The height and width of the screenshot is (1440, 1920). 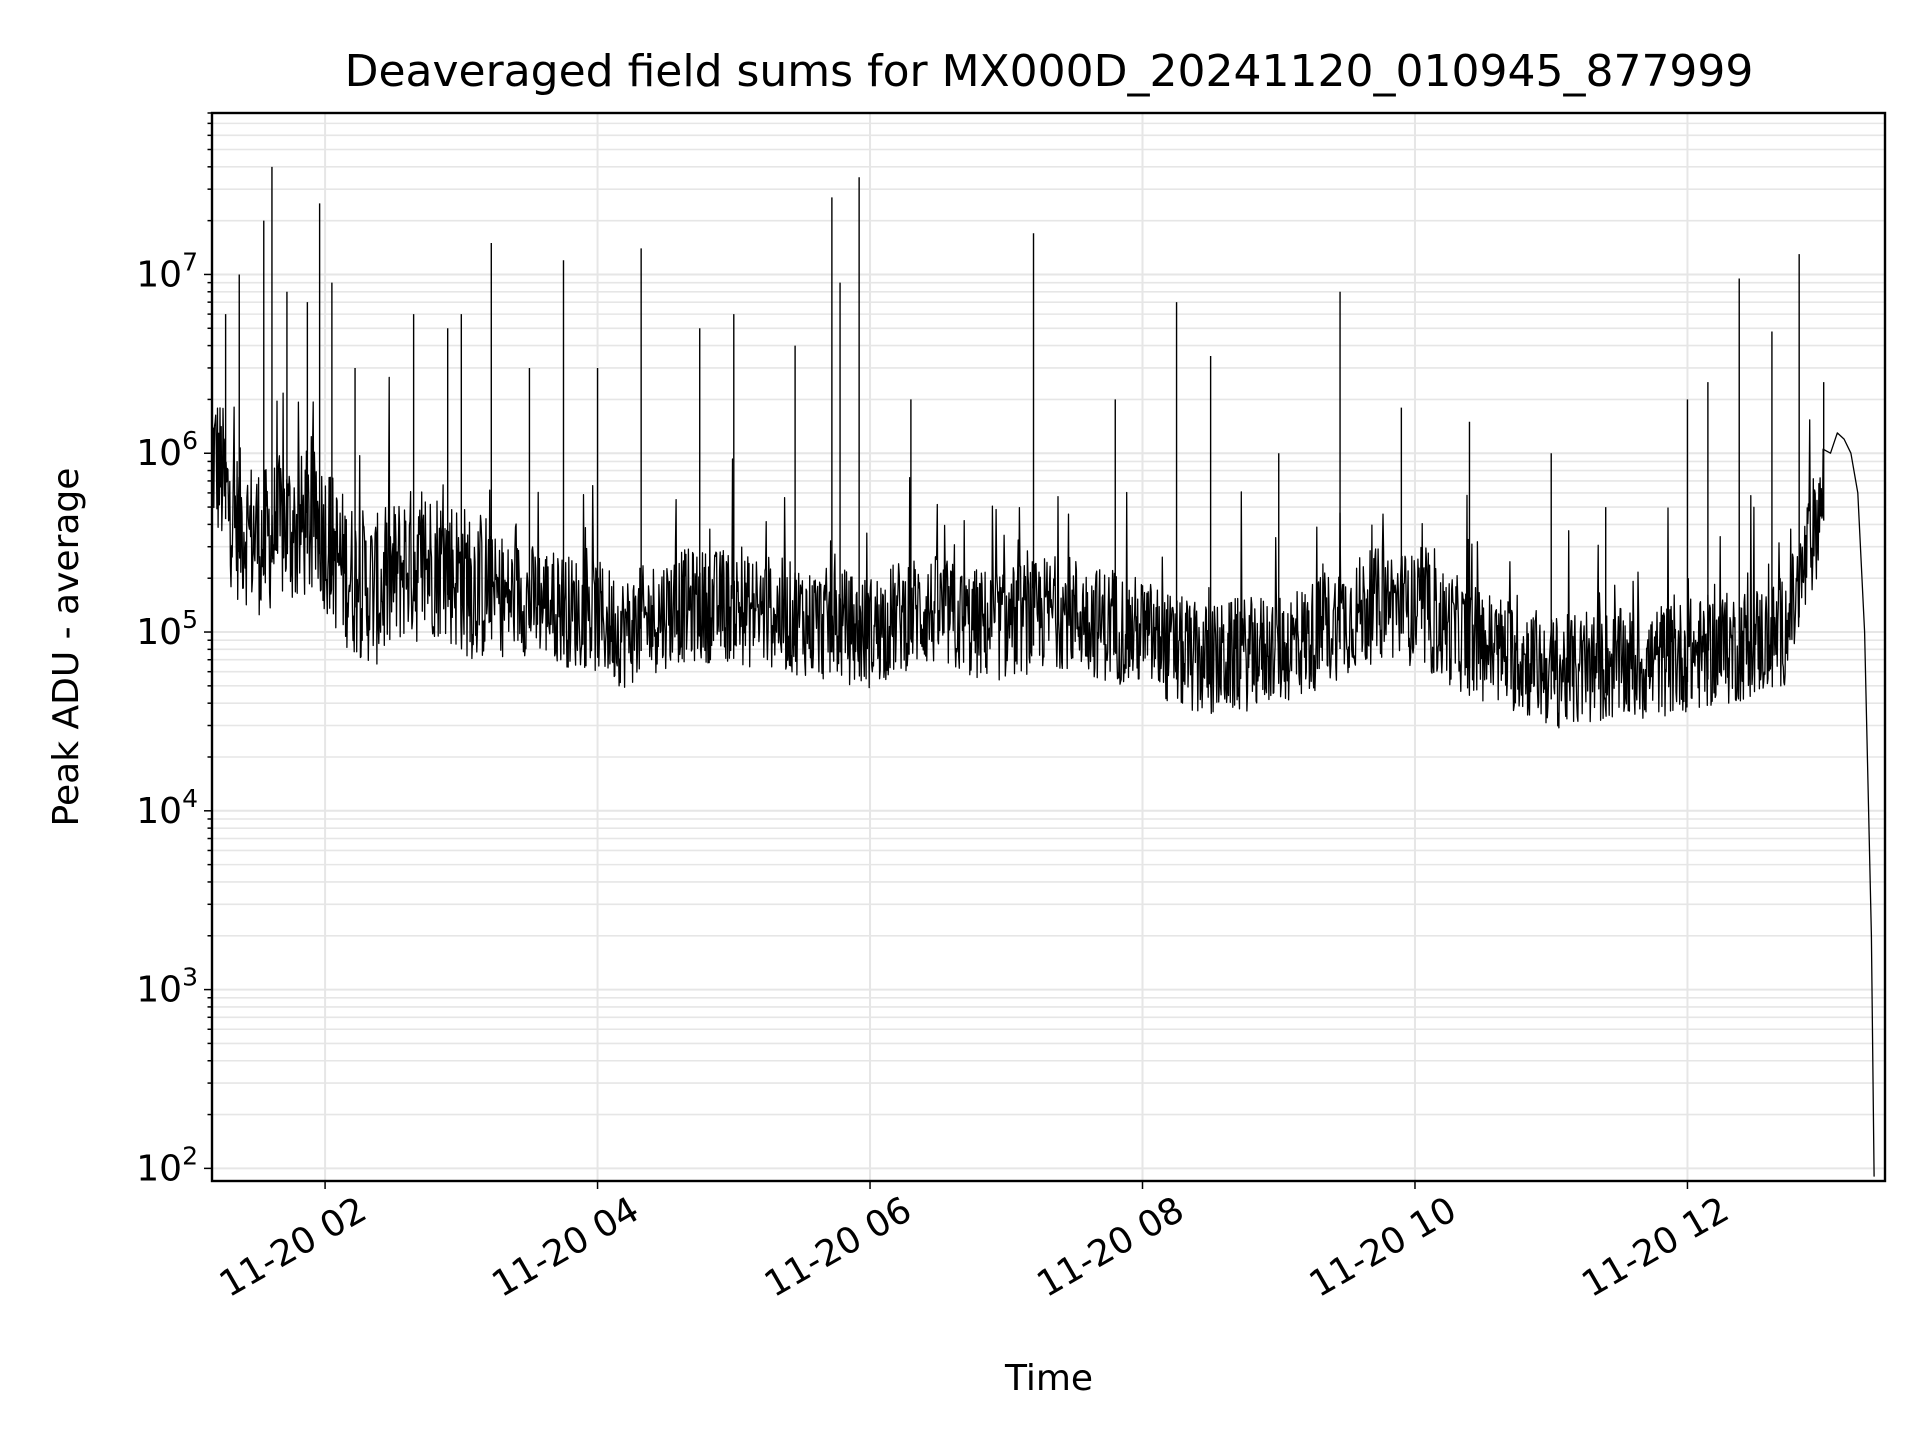 I want to click on y-tick-label: 10⁷, so click(x=167, y=271).